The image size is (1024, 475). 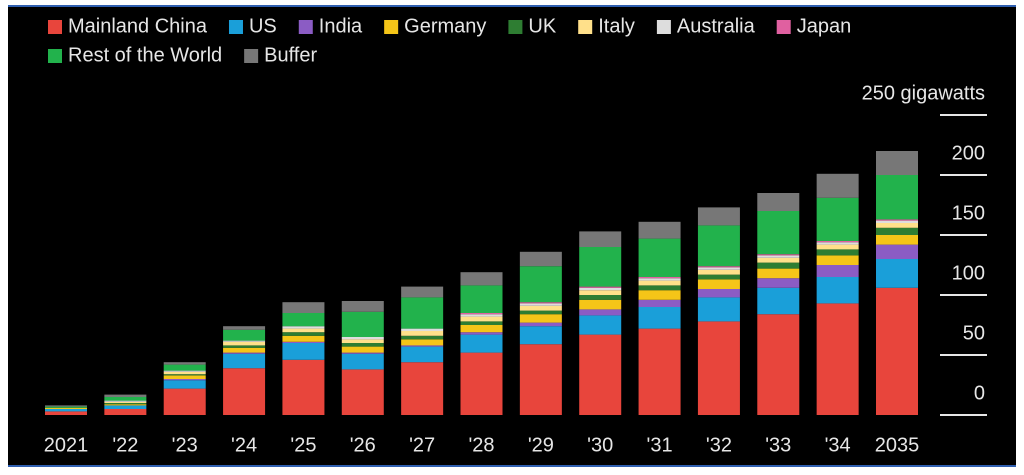 I want to click on y-tick-label: 0, so click(x=979, y=393).